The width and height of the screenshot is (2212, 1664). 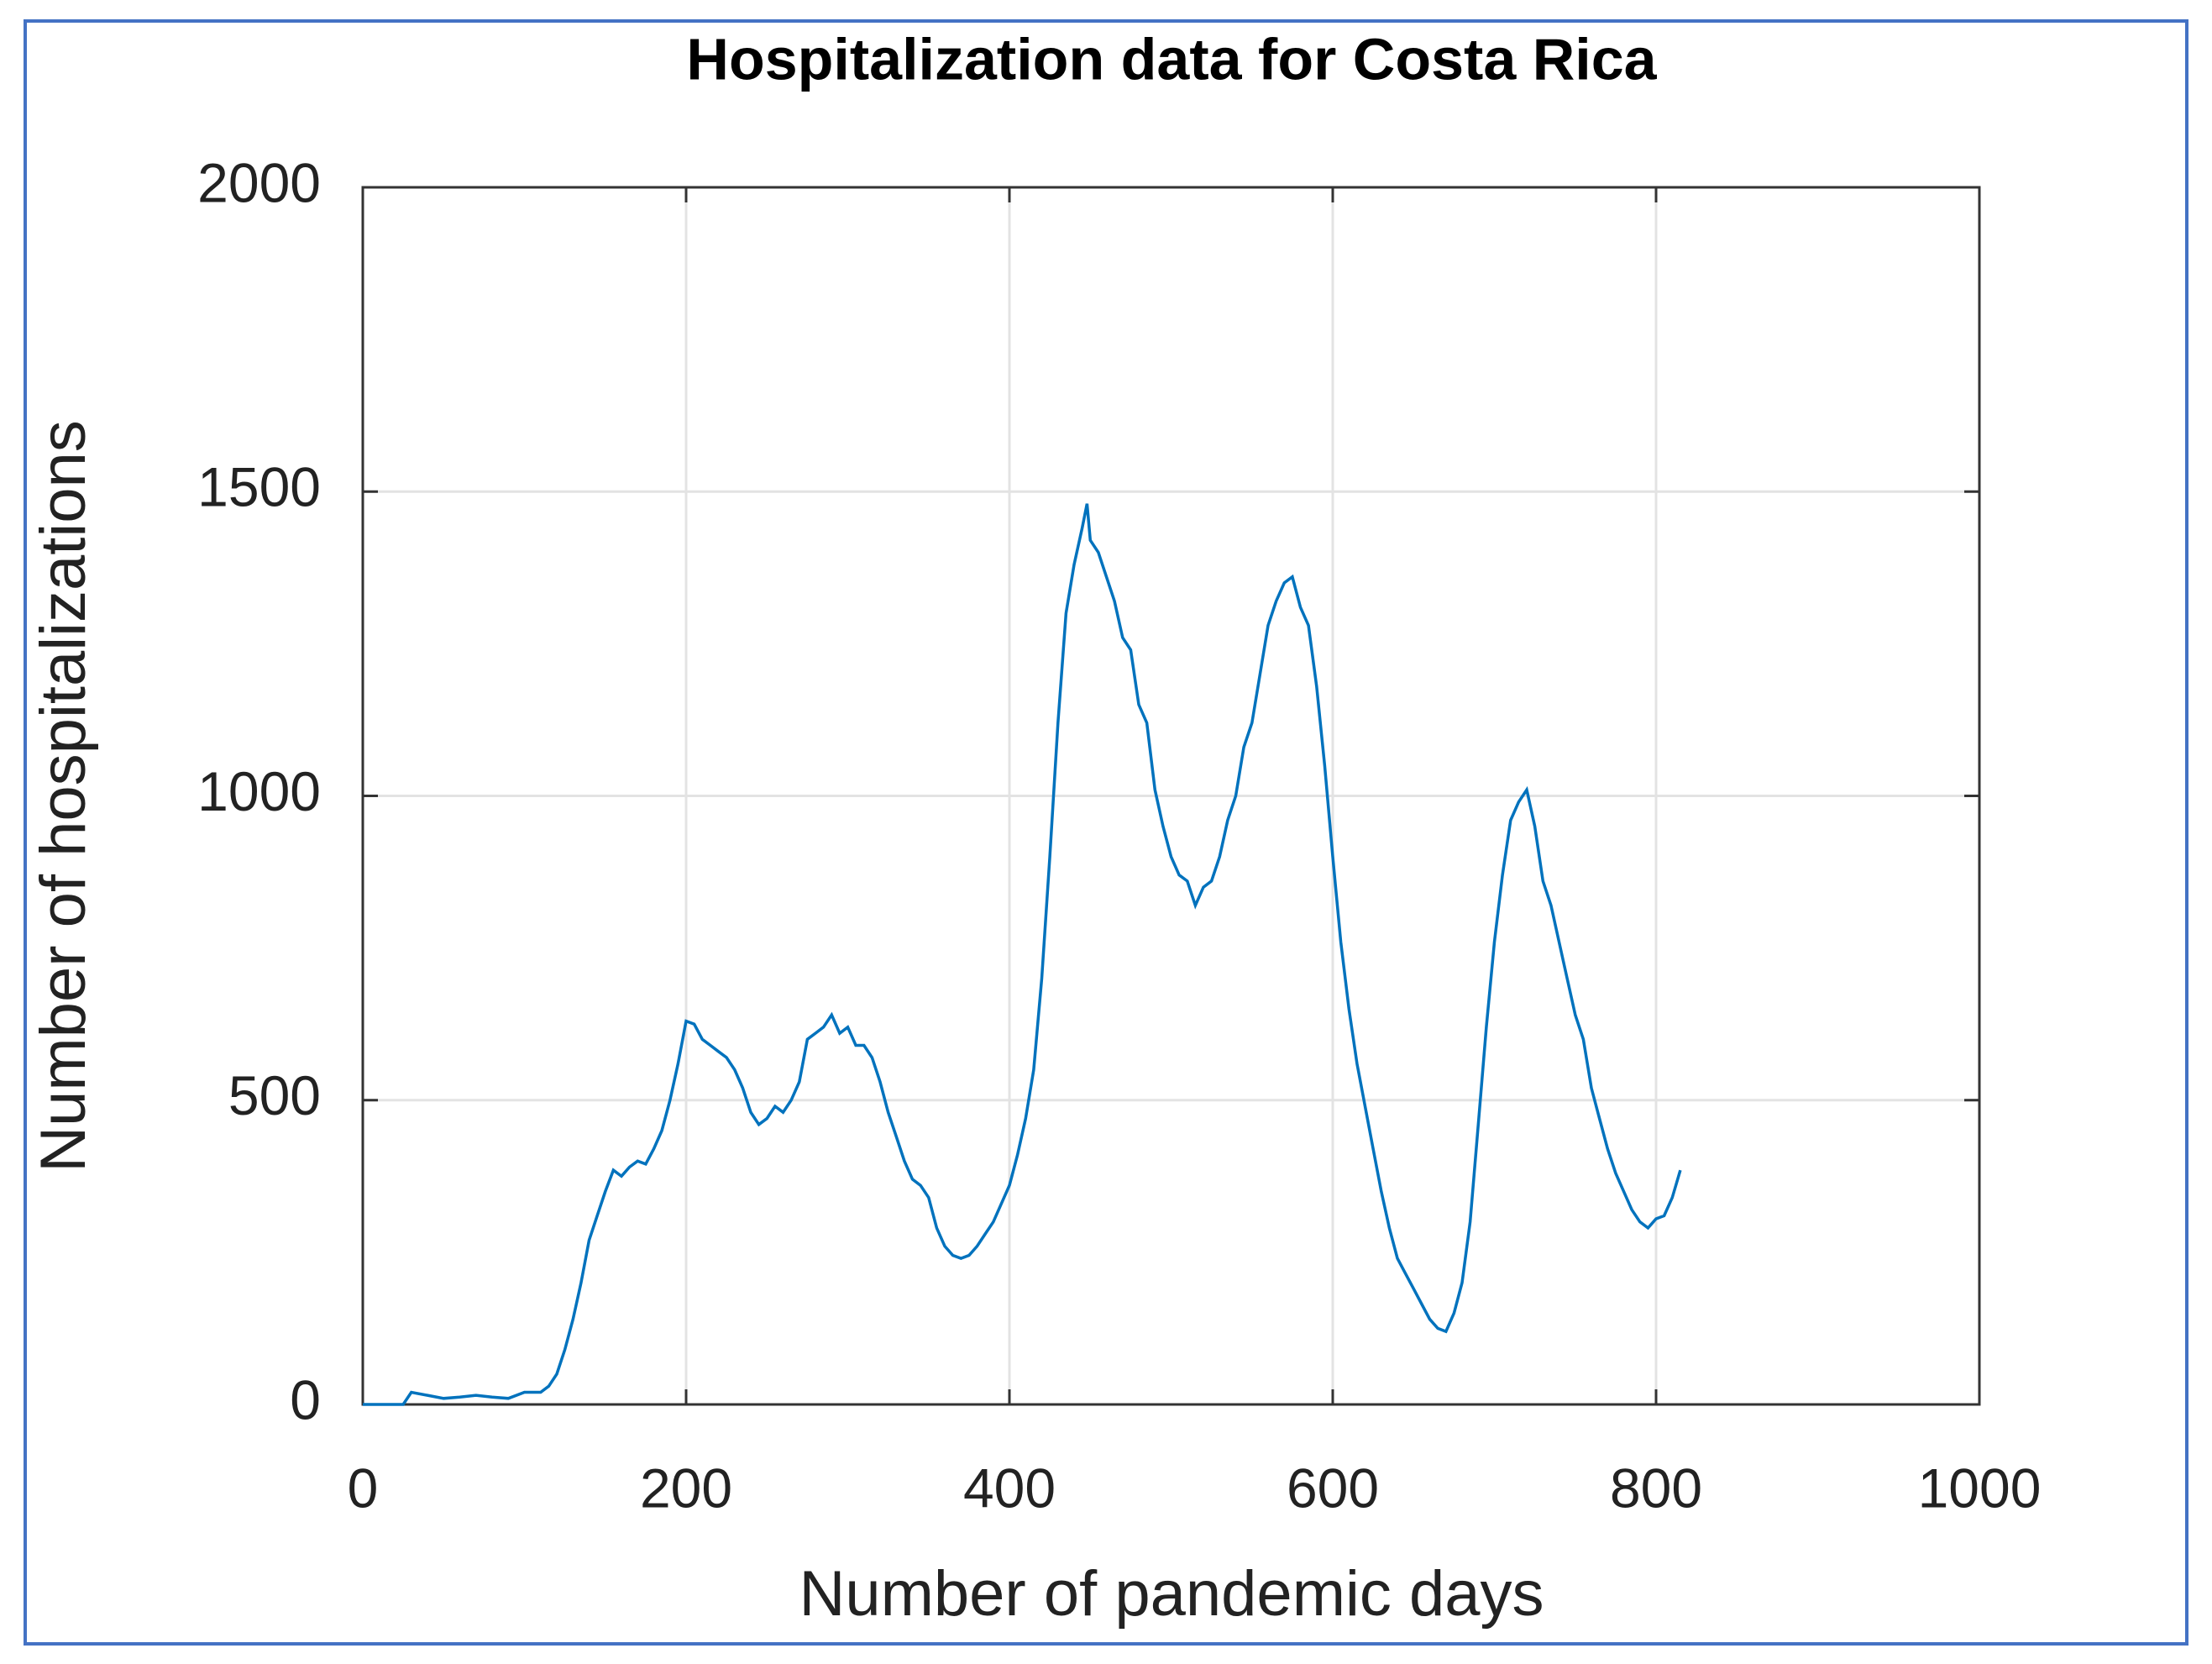 I want to click on x-tick-label: 200, so click(x=686, y=1488).